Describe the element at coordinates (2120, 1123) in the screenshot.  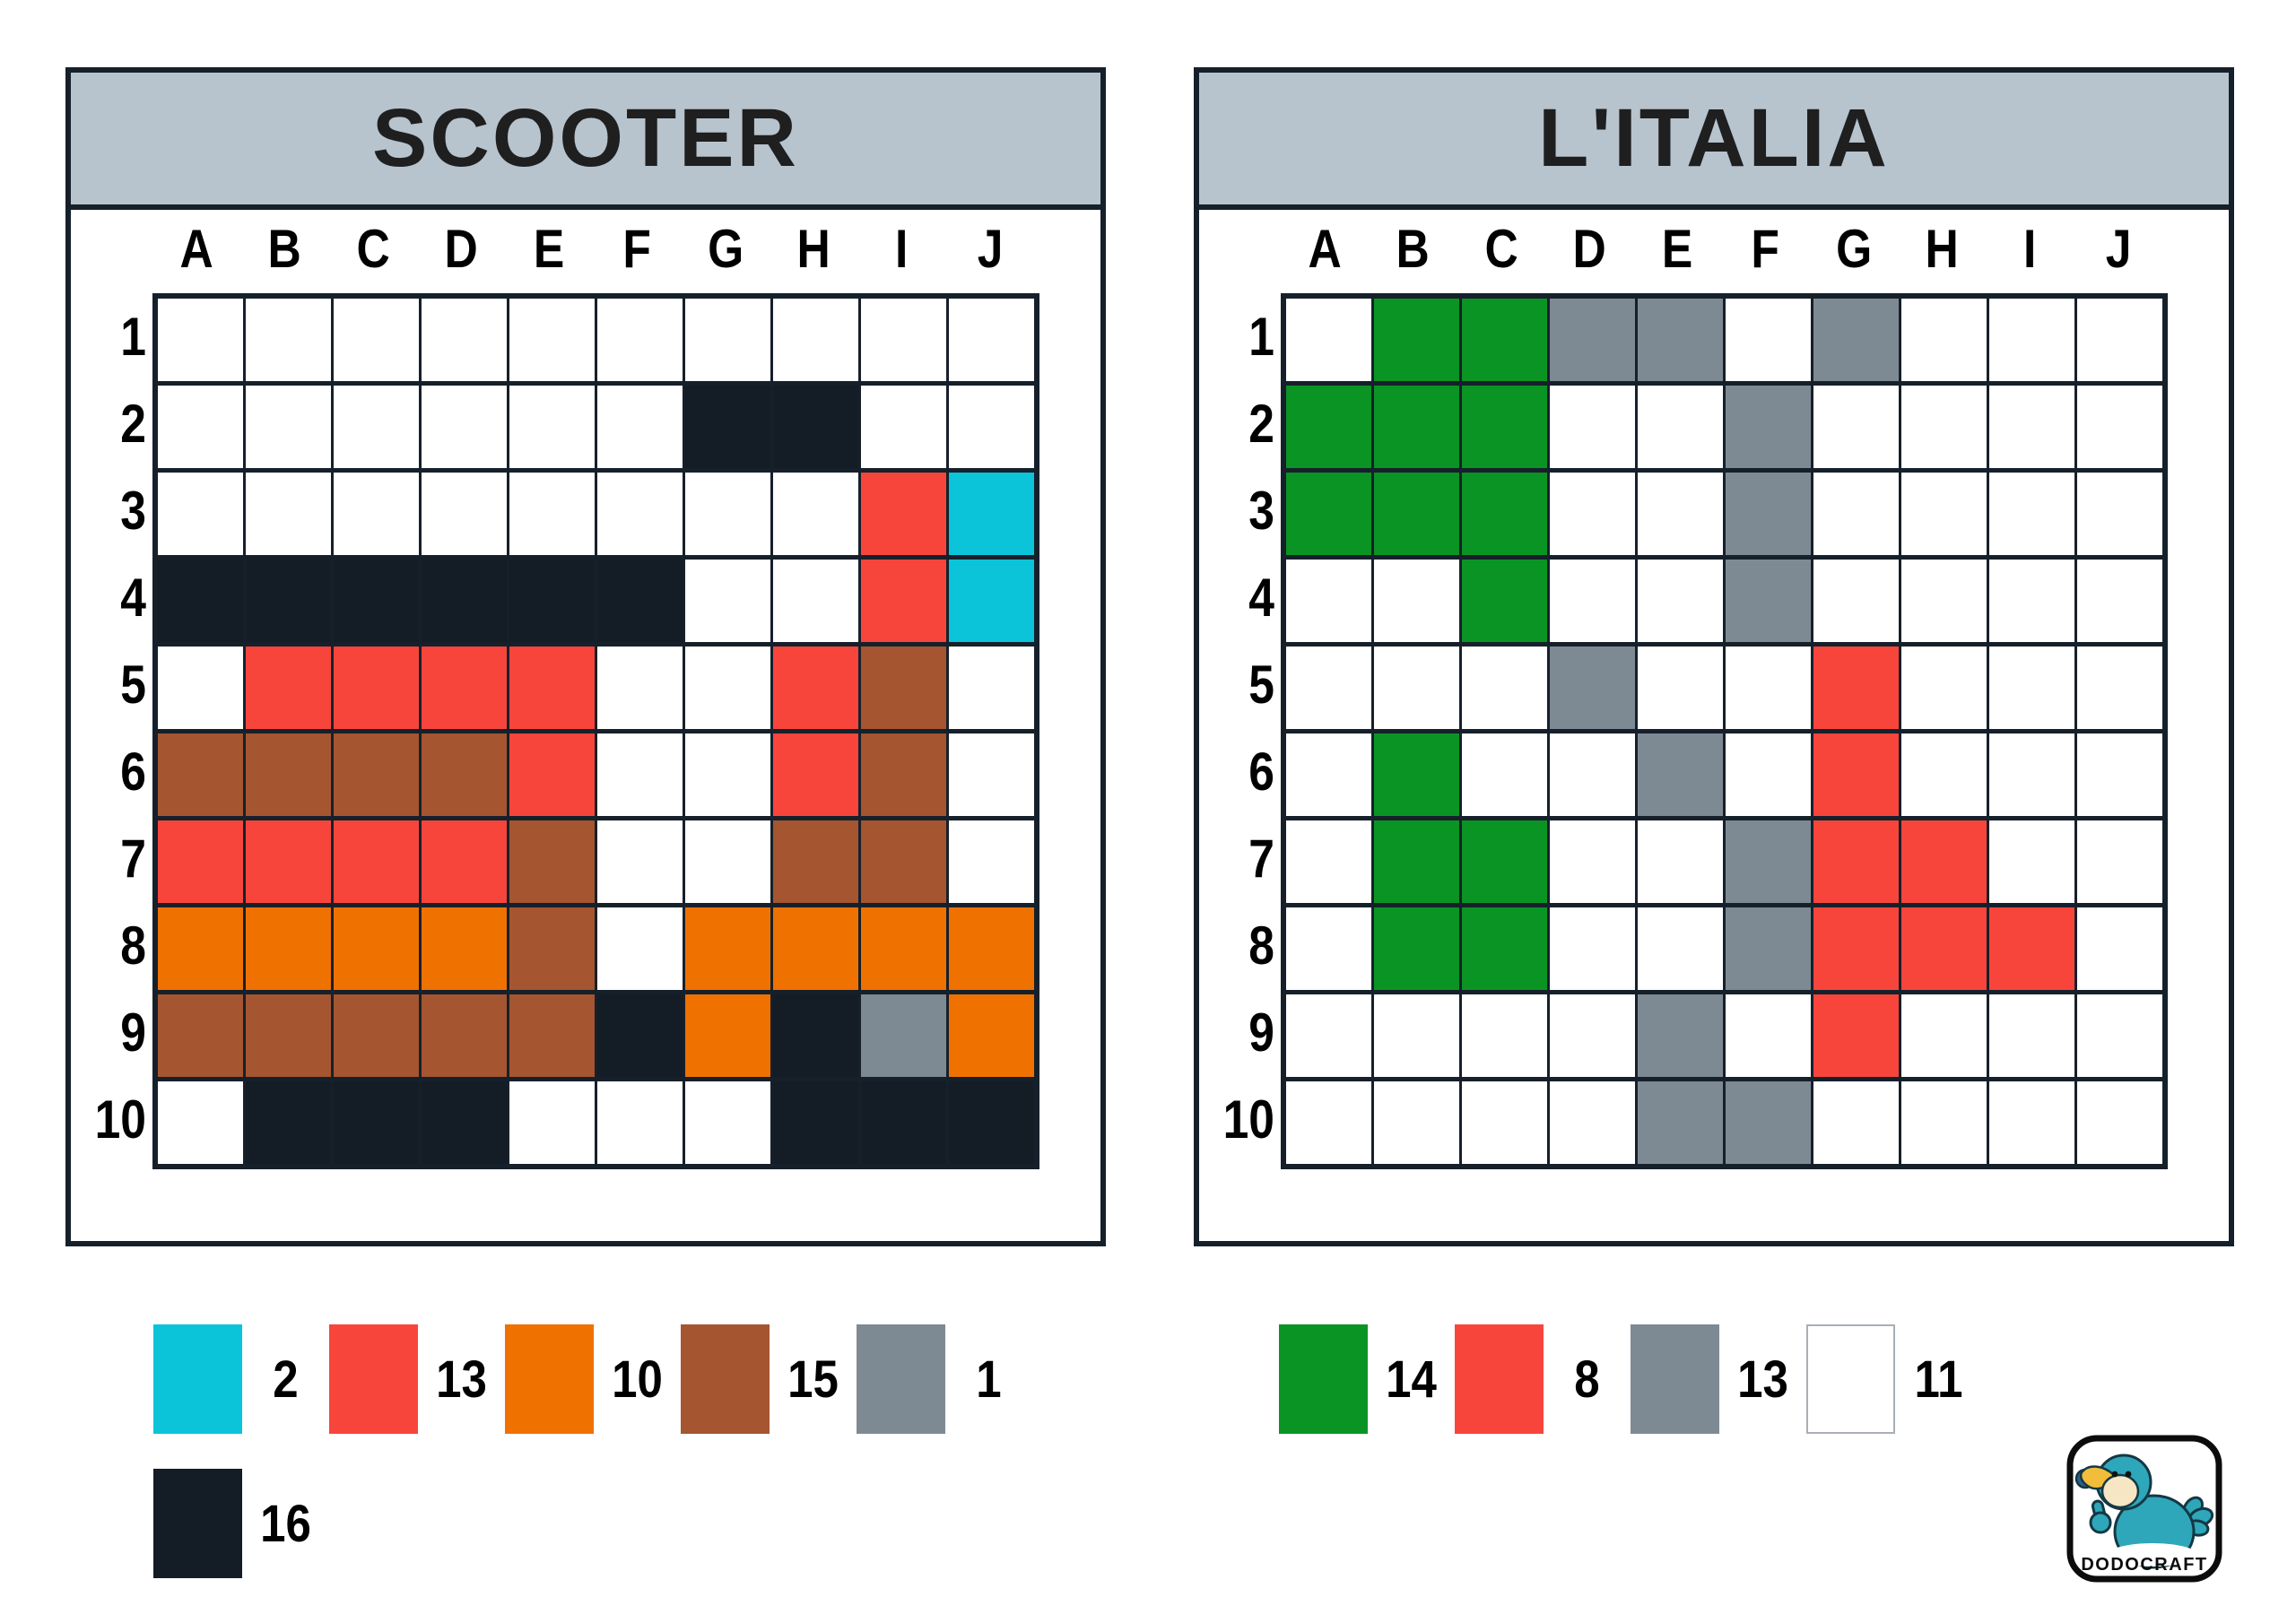
I see `grid-cell-J10` at that location.